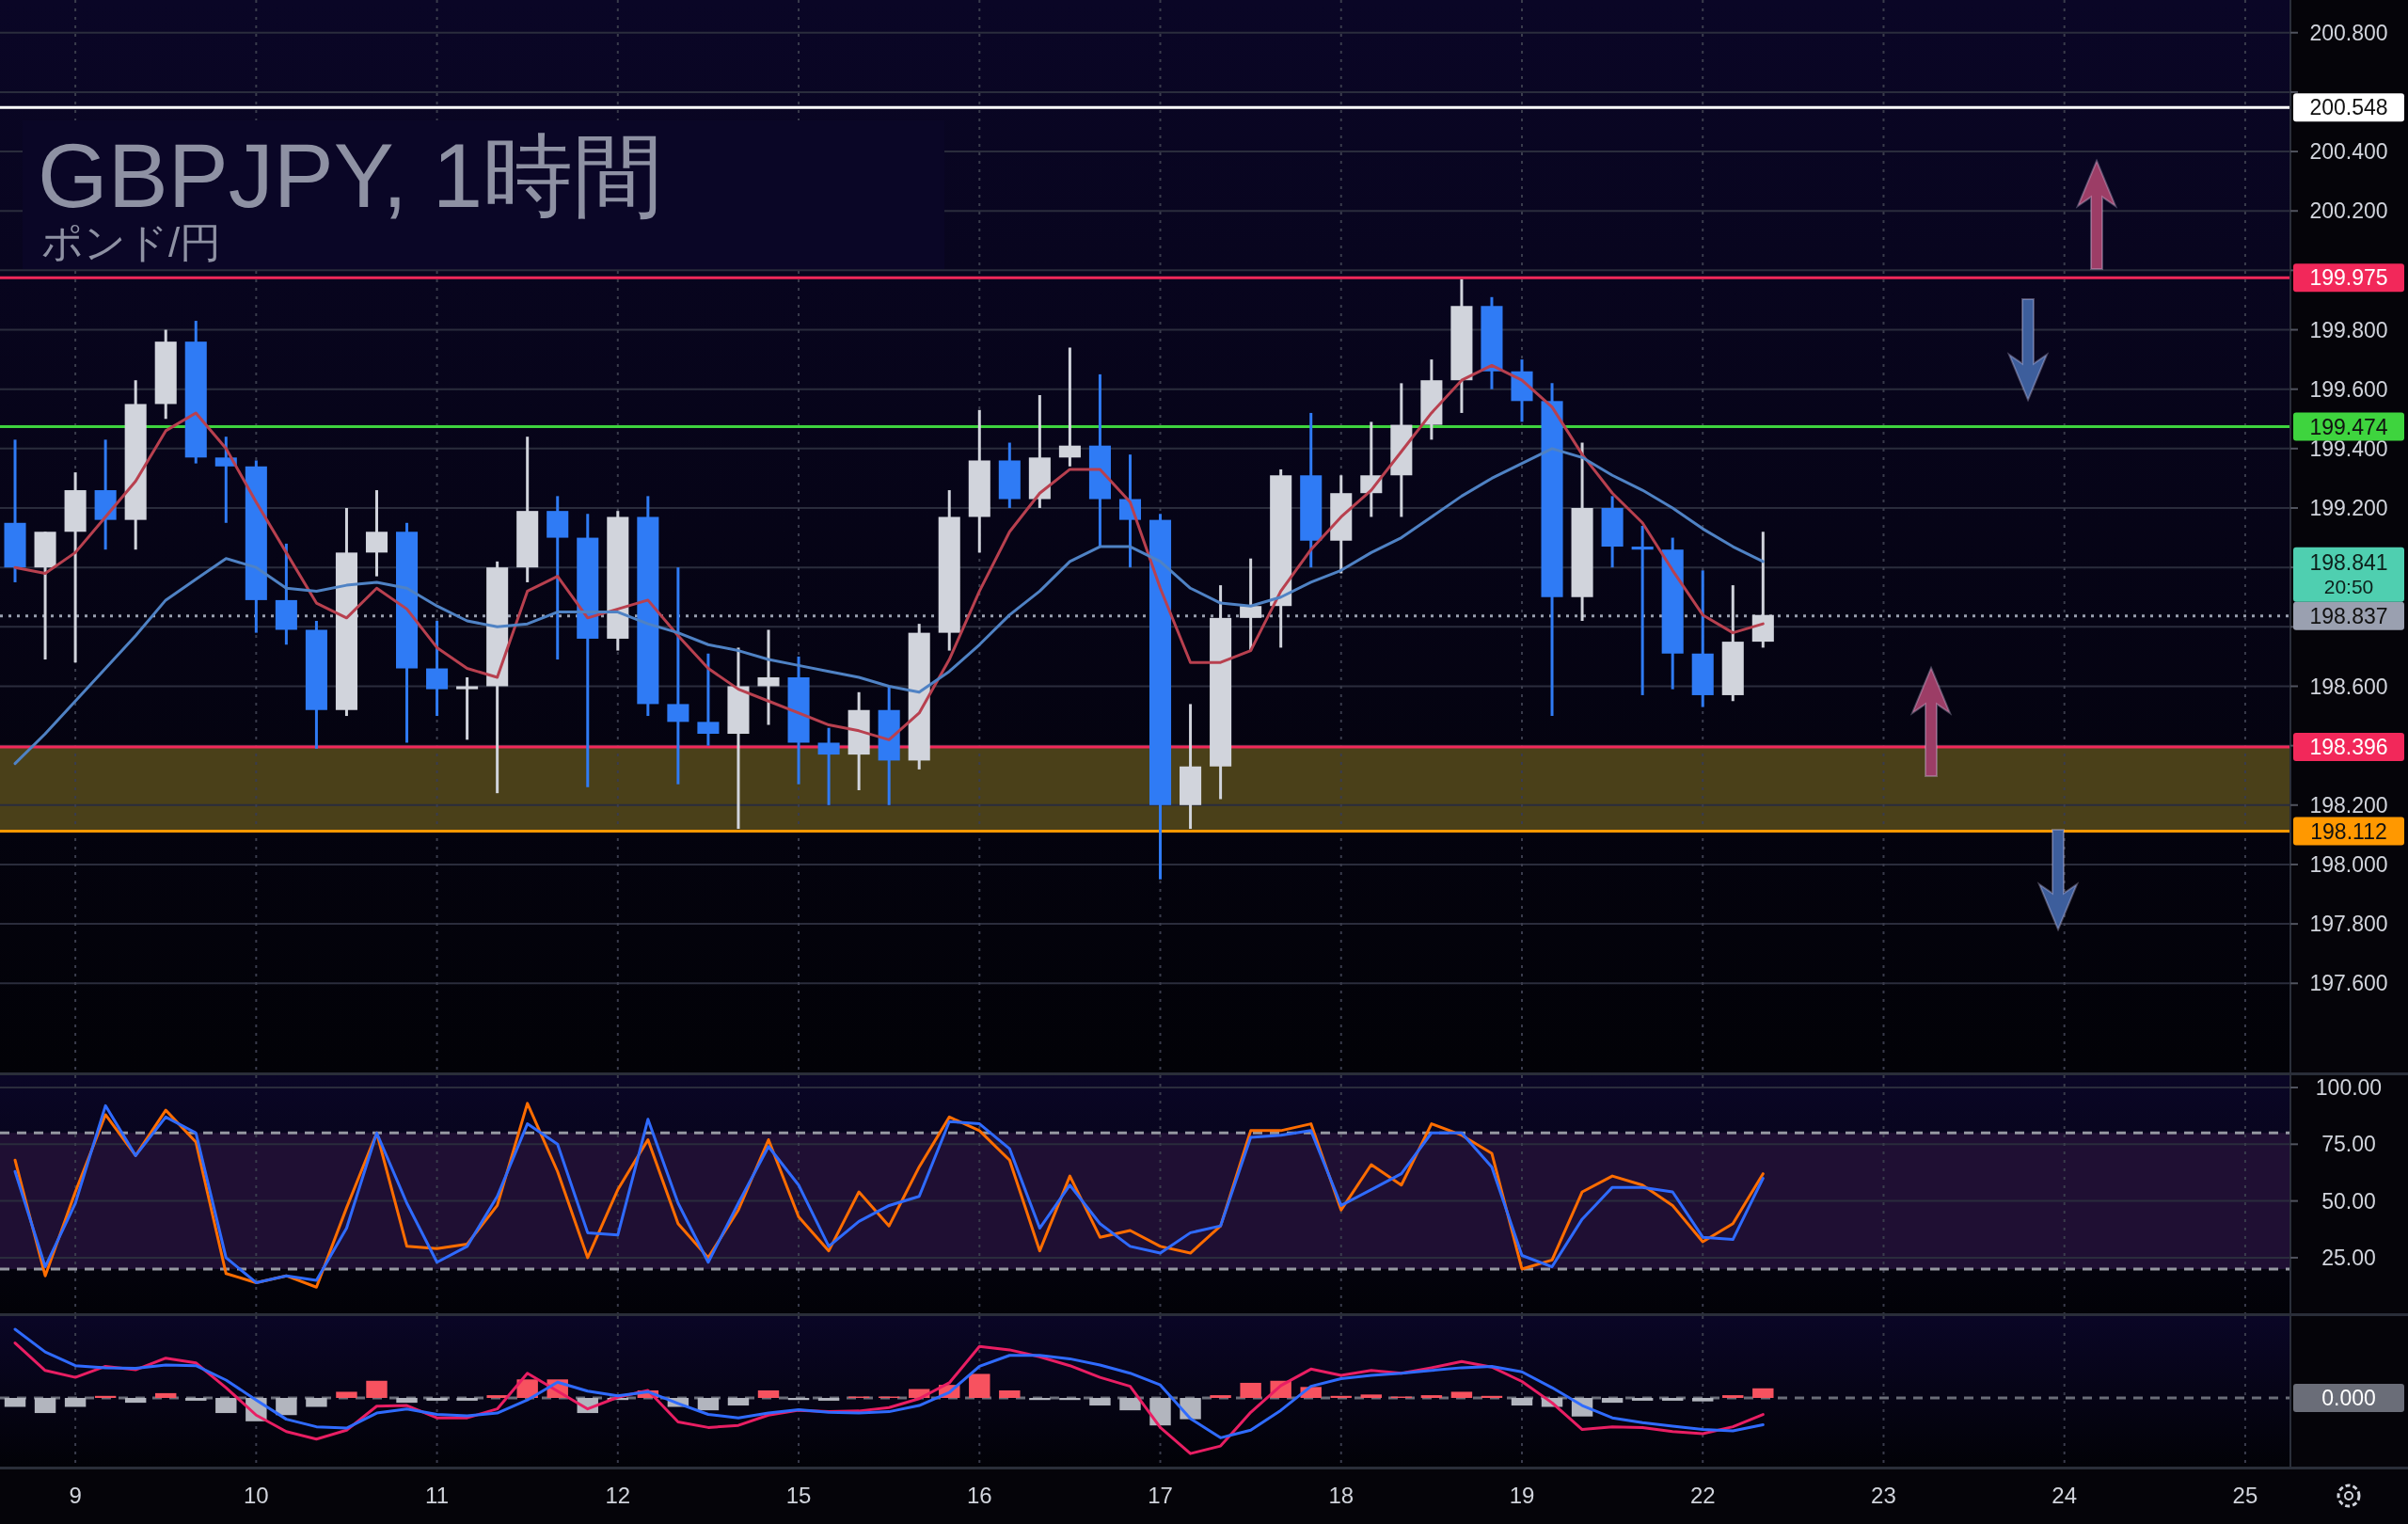  I want to click on y-tick-label: 25.00, so click(2349, 1258).